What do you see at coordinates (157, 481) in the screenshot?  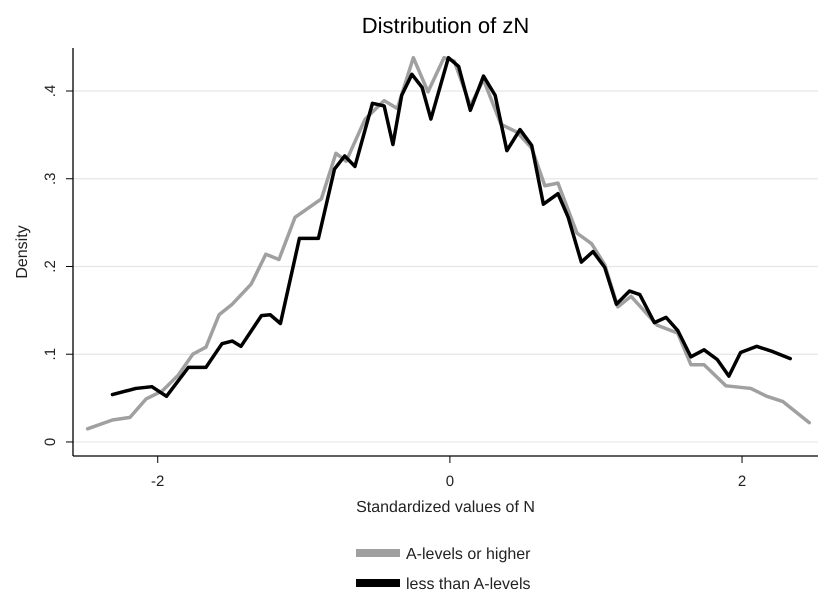 I see `x-tick-label: -2` at bounding box center [157, 481].